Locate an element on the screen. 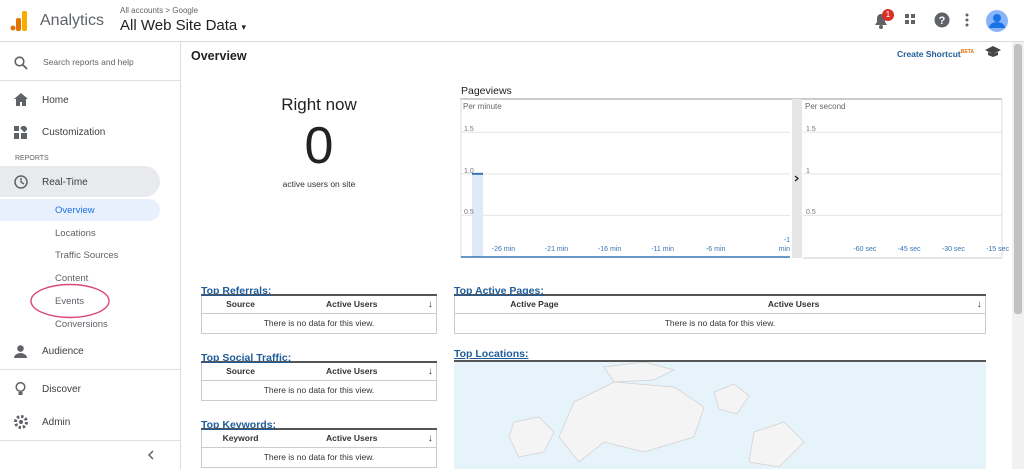  x-tick-label: -11 min is located at coordinates (663, 249).